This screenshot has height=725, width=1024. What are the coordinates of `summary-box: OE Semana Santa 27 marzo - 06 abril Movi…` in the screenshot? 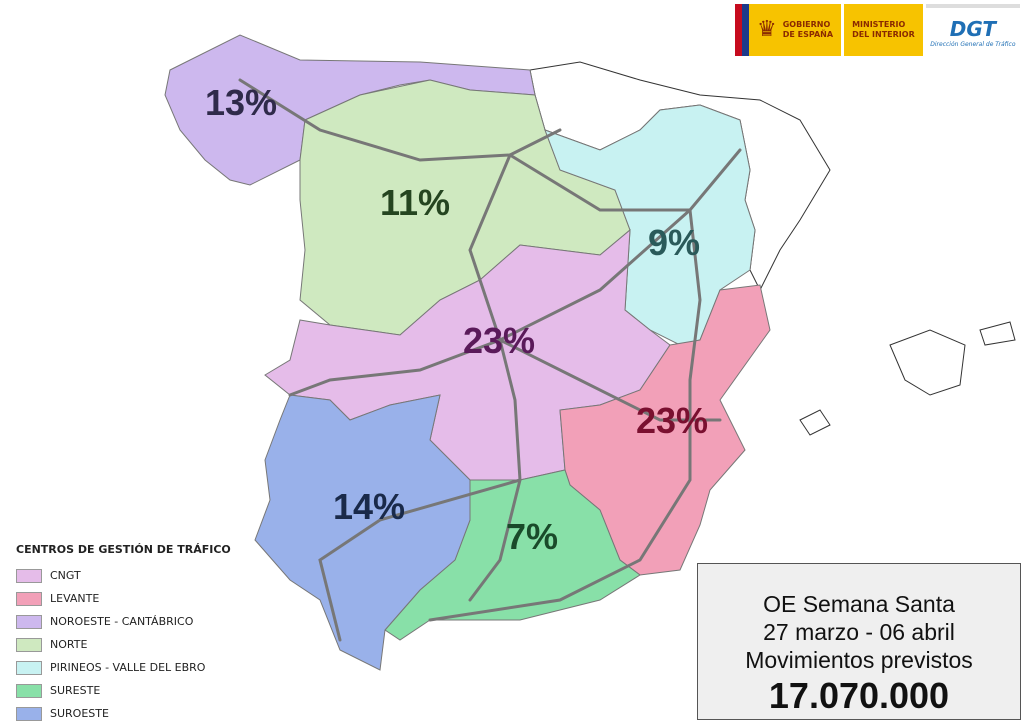 It's located at (859, 641).